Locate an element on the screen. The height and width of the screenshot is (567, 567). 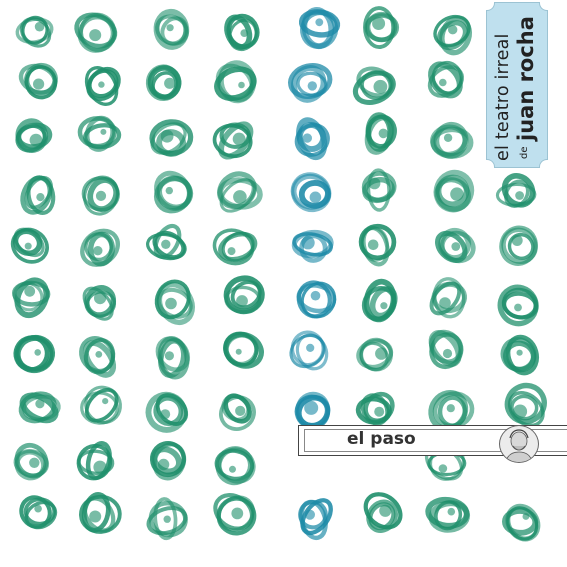
artist-name: juan rocha is located at coordinates (526, 78).